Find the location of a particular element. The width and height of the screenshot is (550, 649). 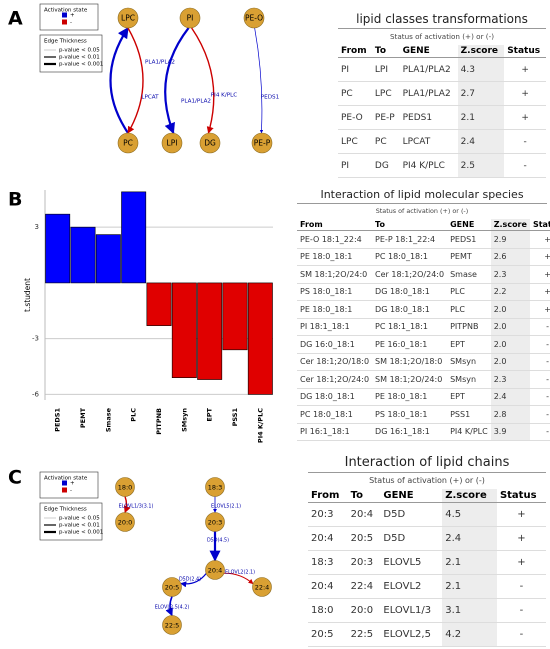

table-cell: 20:3 is located at coordinates (328, 514).